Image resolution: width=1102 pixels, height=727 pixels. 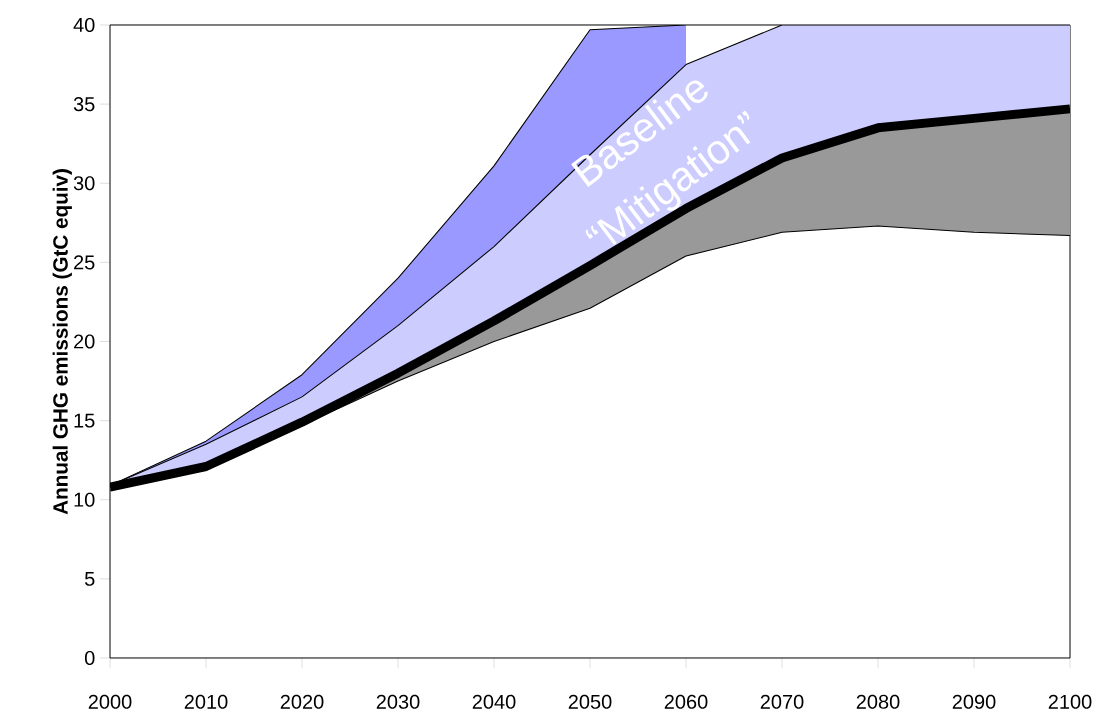 What do you see at coordinates (494, 701) in the screenshot?
I see `x-tick-label: 2040` at bounding box center [494, 701].